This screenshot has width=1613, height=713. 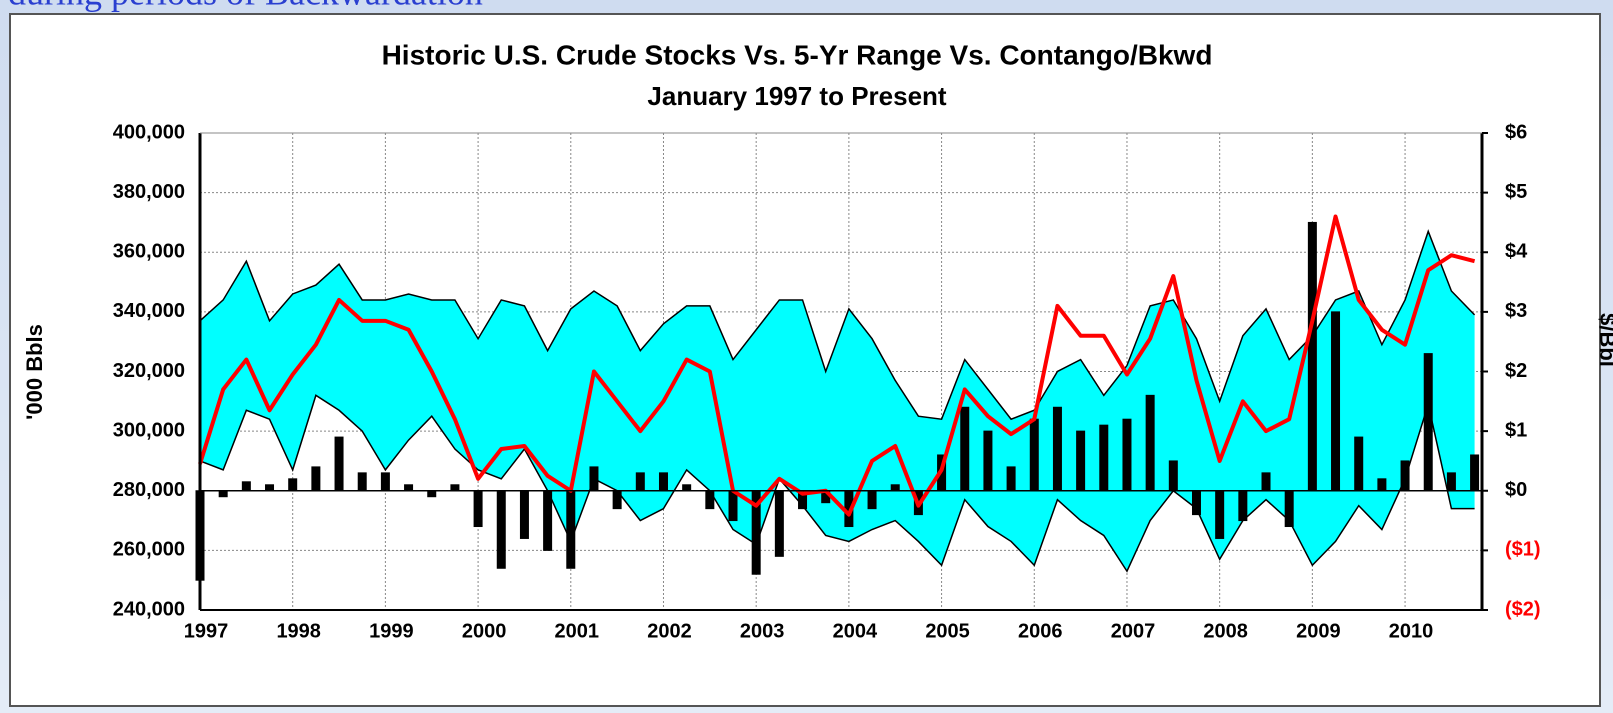 What do you see at coordinates (298, 631) in the screenshot?
I see `x-tick-label: 1998` at bounding box center [298, 631].